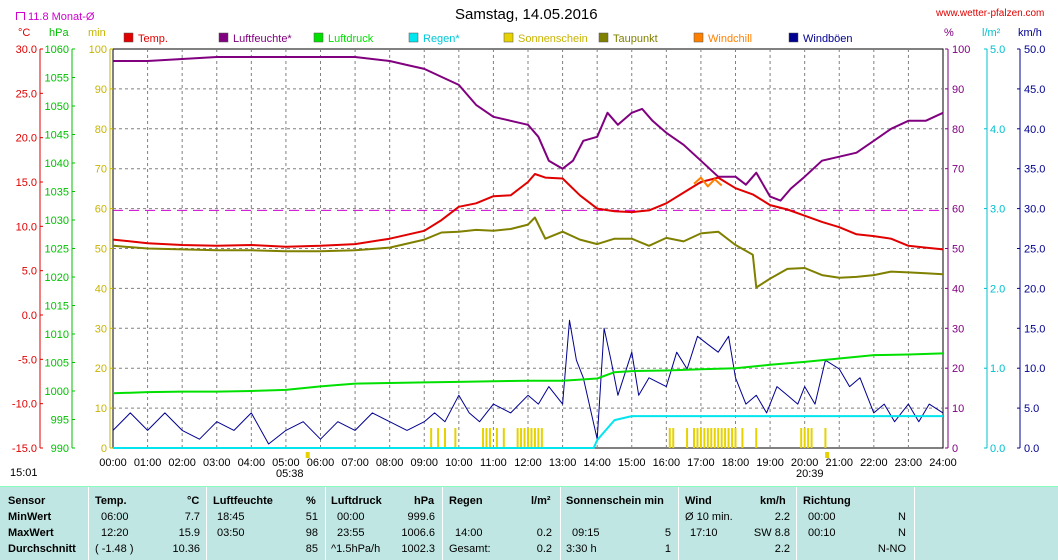 Image resolution: width=1058 pixels, height=560 pixels. I want to click on wind-tick-label: 20.0, so click(1034, 289).